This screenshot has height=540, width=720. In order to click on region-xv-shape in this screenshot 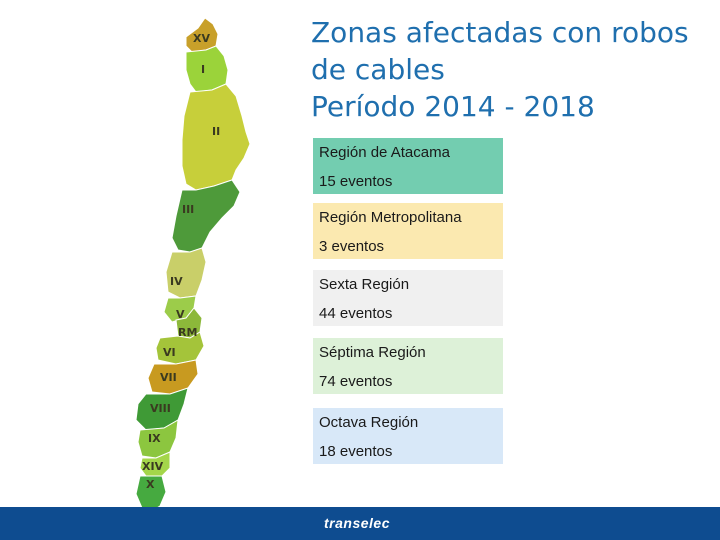, I will do `click(202, 35)`.